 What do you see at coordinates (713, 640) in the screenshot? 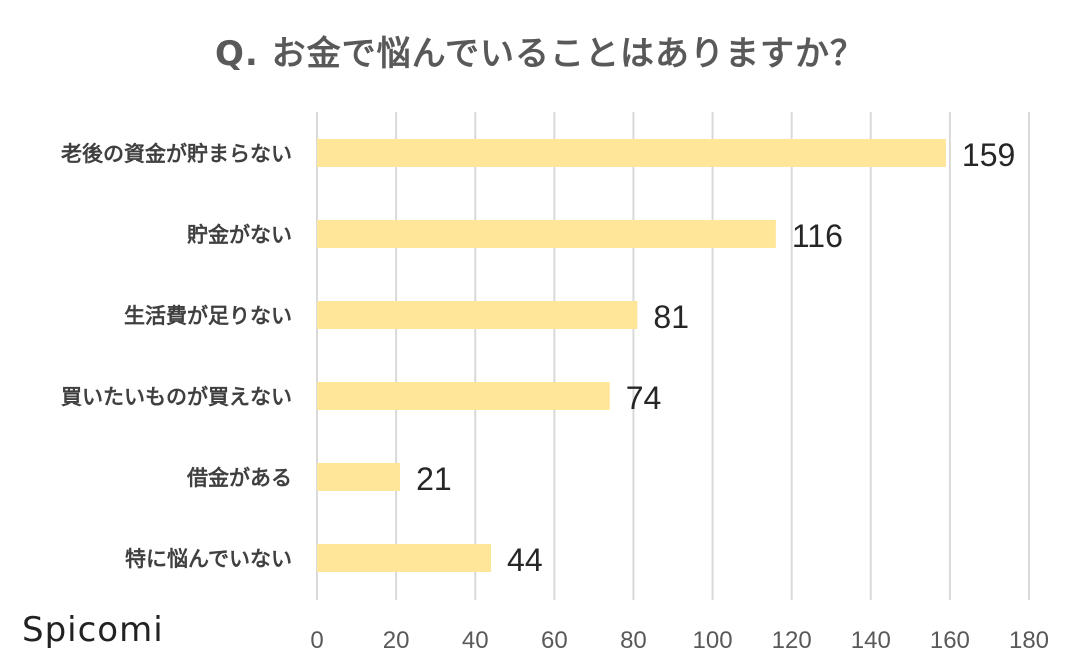
I see `x-tick-label: 100` at bounding box center [713, 640].